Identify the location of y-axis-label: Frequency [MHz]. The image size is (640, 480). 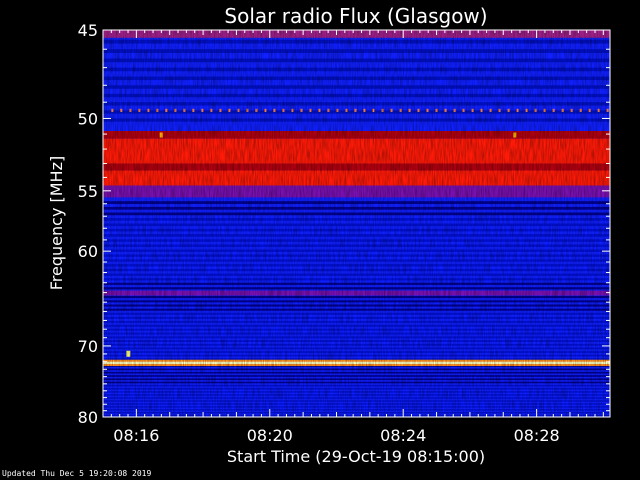
(56, 223).